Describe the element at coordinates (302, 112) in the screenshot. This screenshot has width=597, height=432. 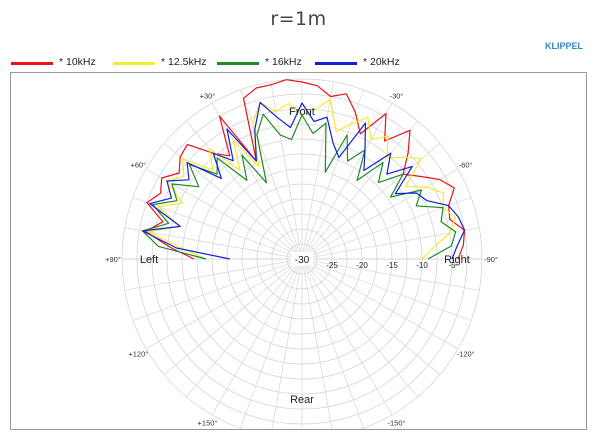
I see `direction-label-front: Front` at that location.